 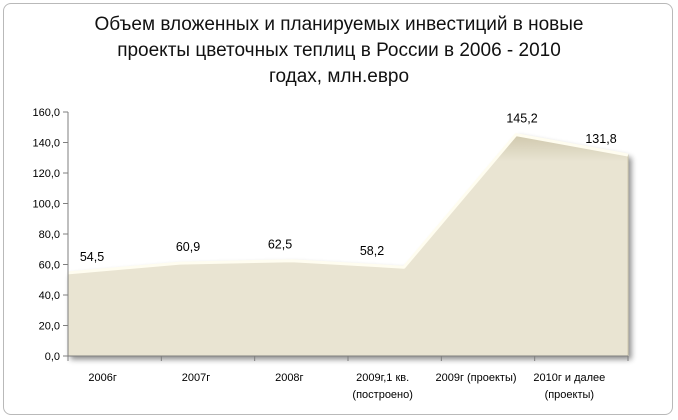 What do you see at coordinates (475, 378) in the screenshot?
I see `x-tick-label: 2009г (проекты)` at bounding box center [475, 378].